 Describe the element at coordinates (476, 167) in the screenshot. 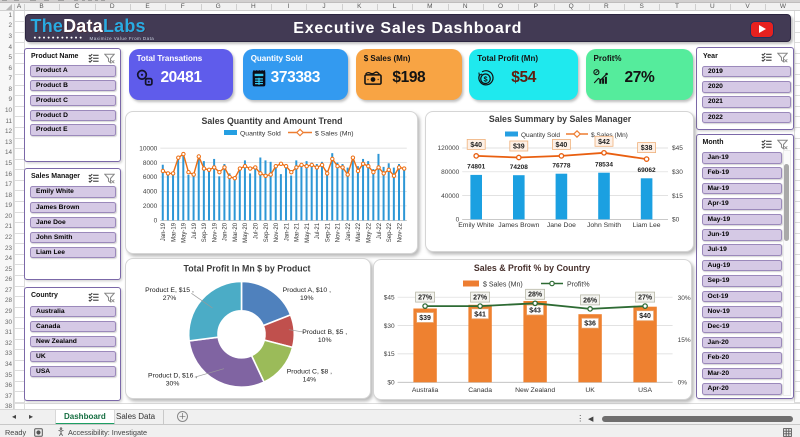

I see `svg-text: 74801` at that location.